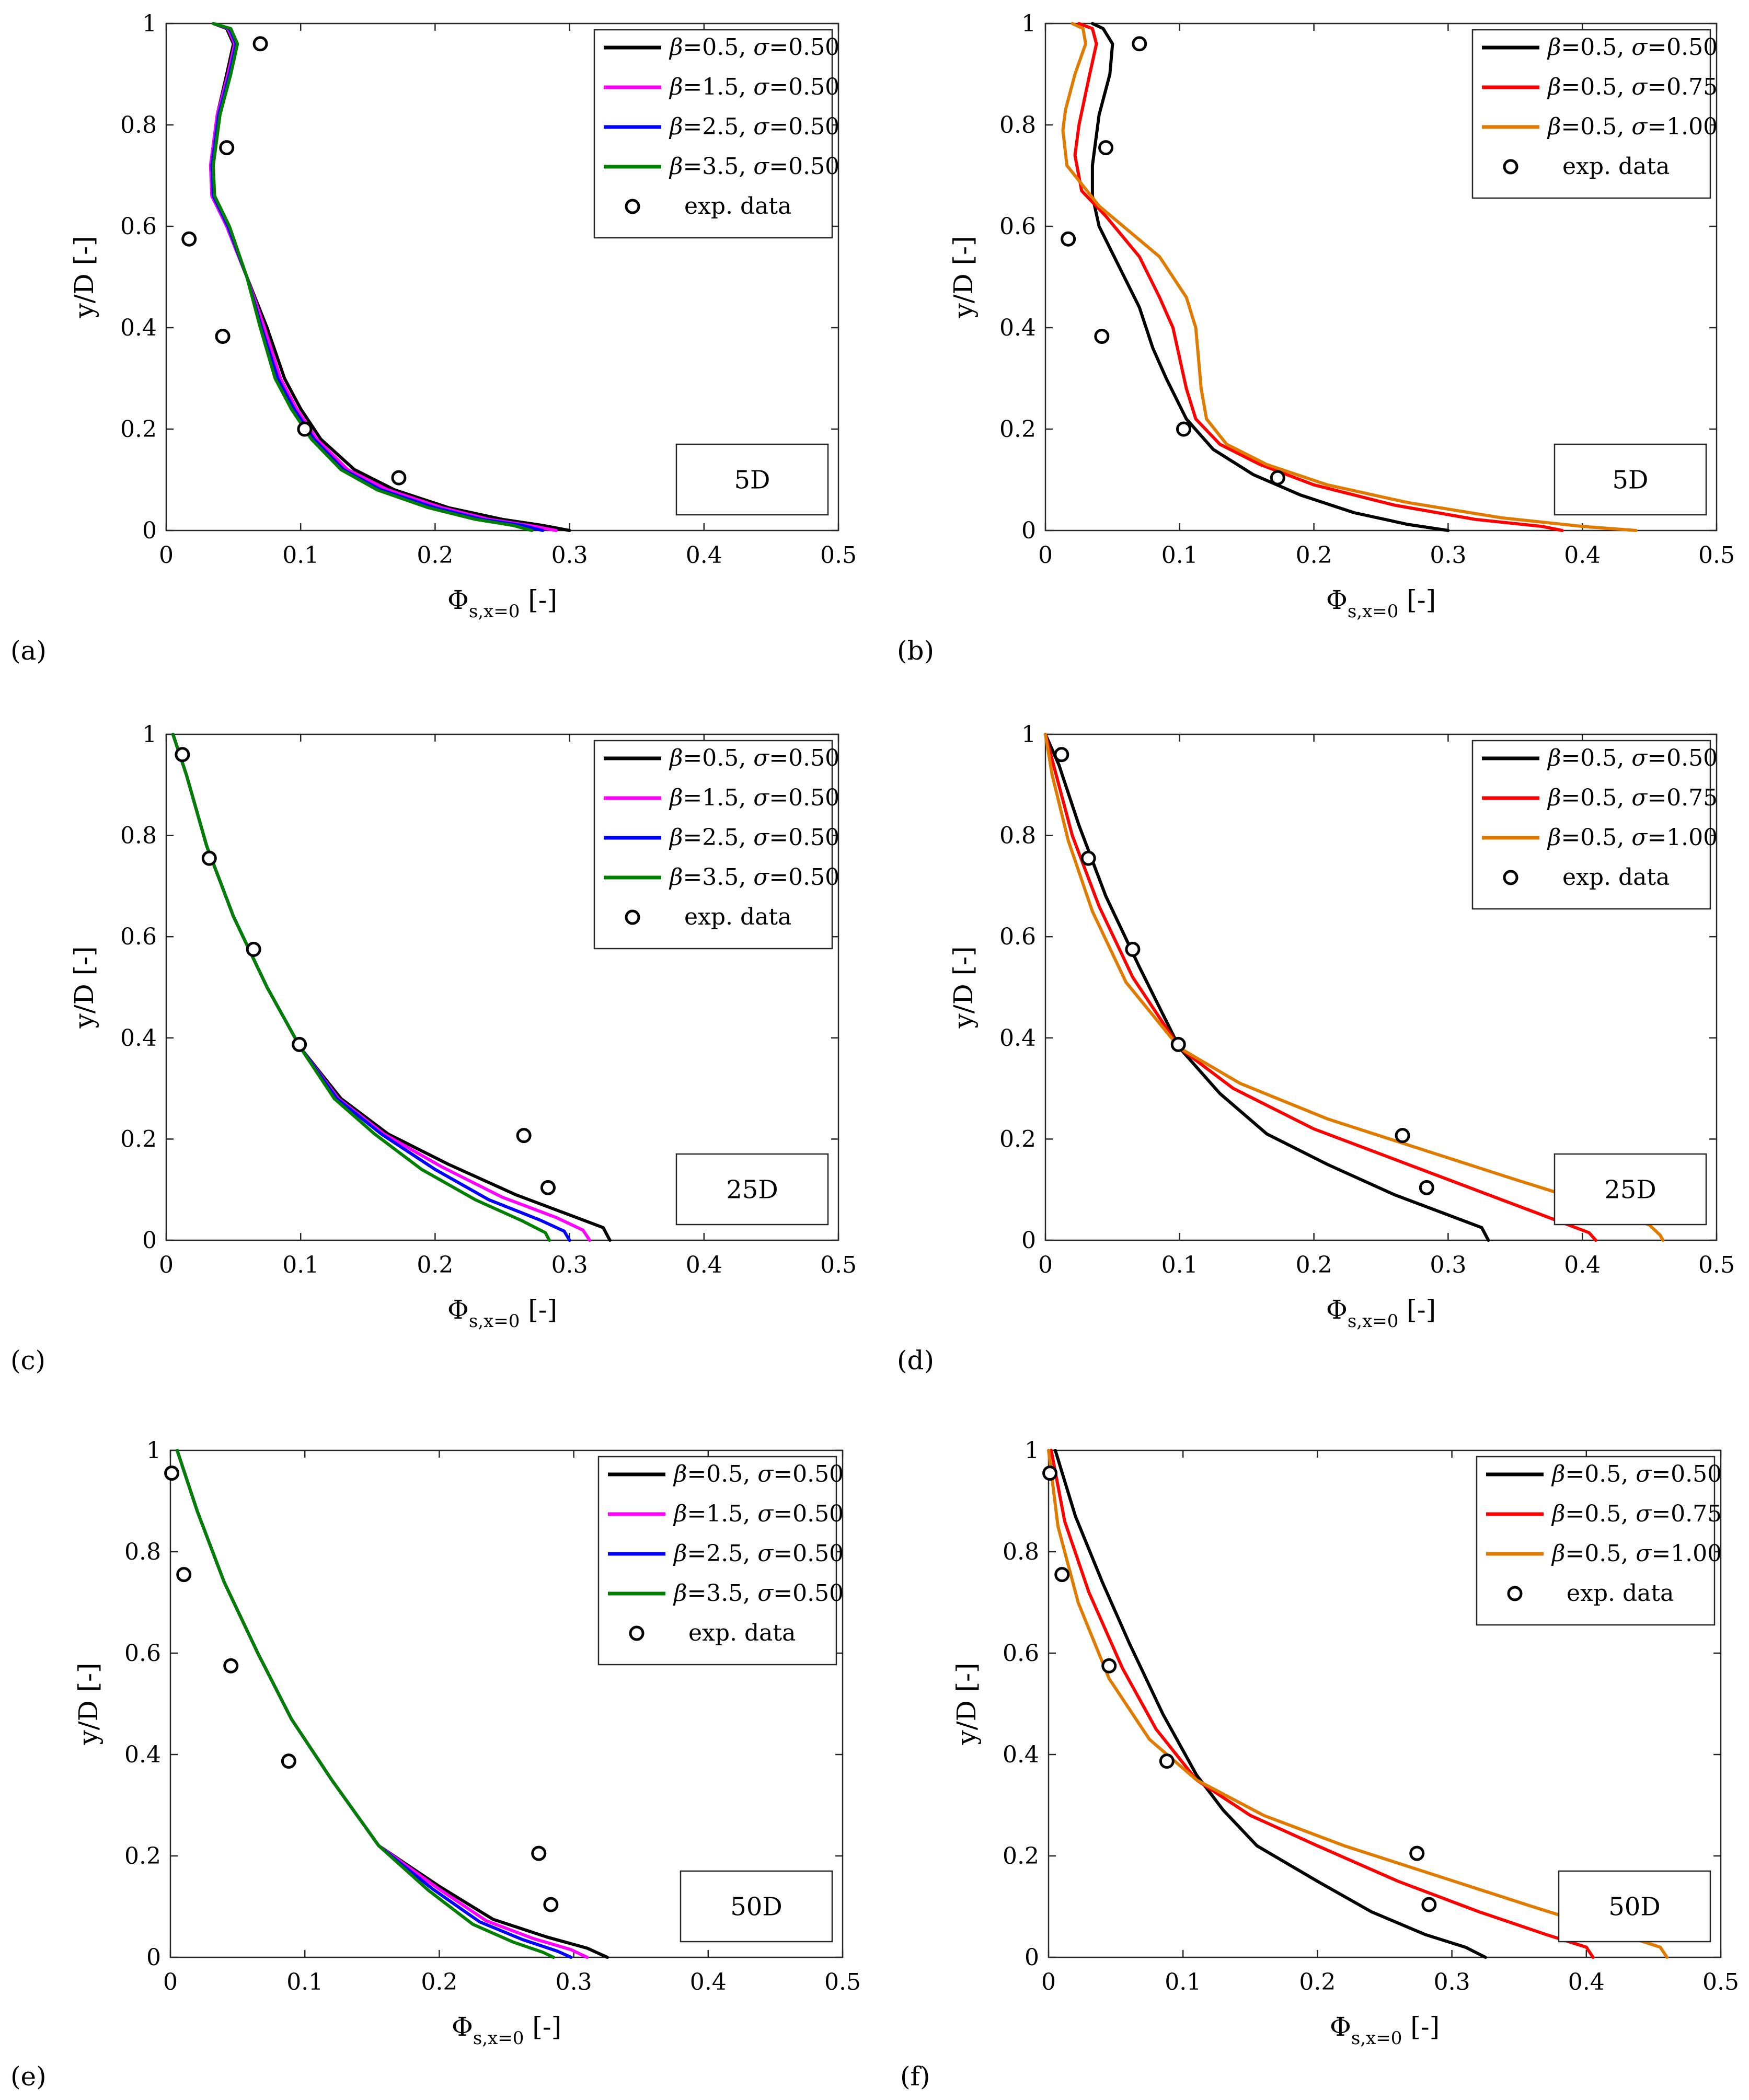 This screenshot has height=2100, width=1749. I want to click on panel-letter: (e), so click(29, 2077).